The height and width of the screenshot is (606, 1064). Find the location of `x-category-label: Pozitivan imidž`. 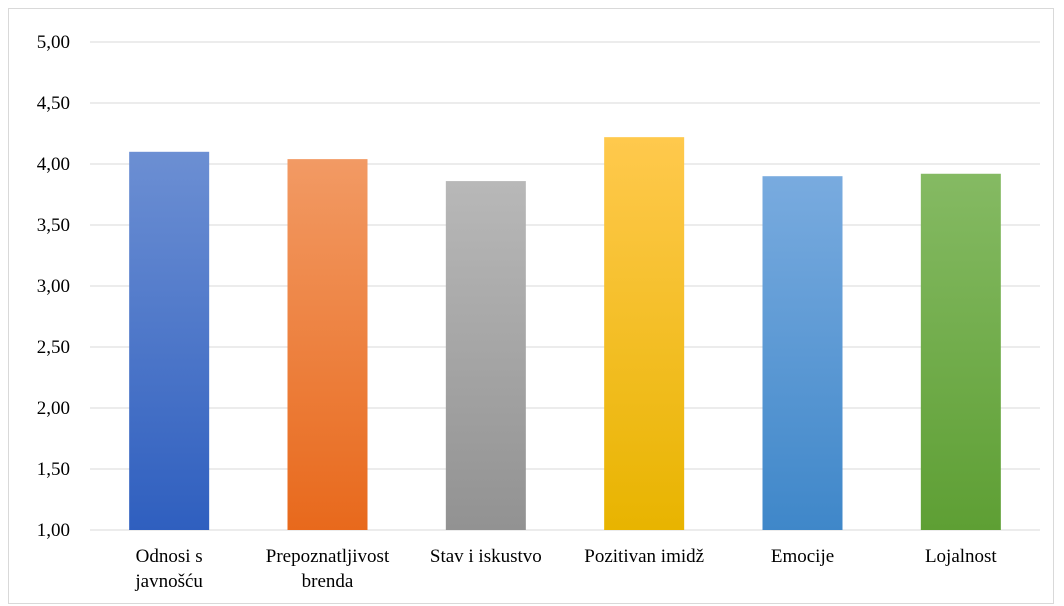

x-category-label: Pozitivan imidž is located at coordinates (644, 556).